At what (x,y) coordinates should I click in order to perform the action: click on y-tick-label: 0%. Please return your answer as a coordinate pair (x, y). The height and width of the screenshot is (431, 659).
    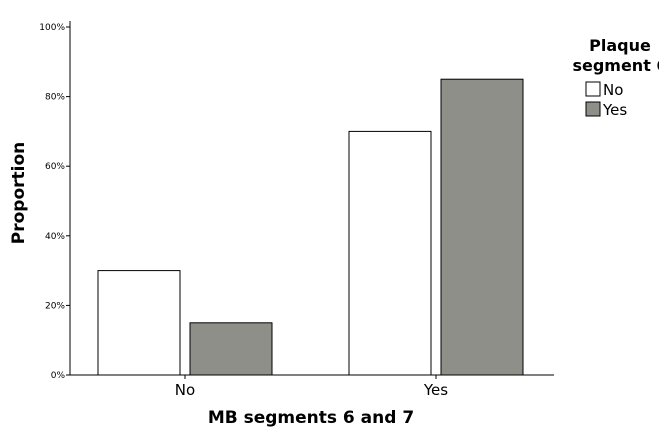
    Looking at the image, I should click on (58, 376).